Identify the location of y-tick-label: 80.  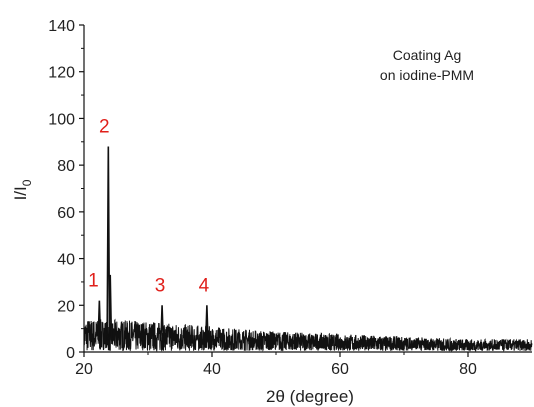
(66, 166).